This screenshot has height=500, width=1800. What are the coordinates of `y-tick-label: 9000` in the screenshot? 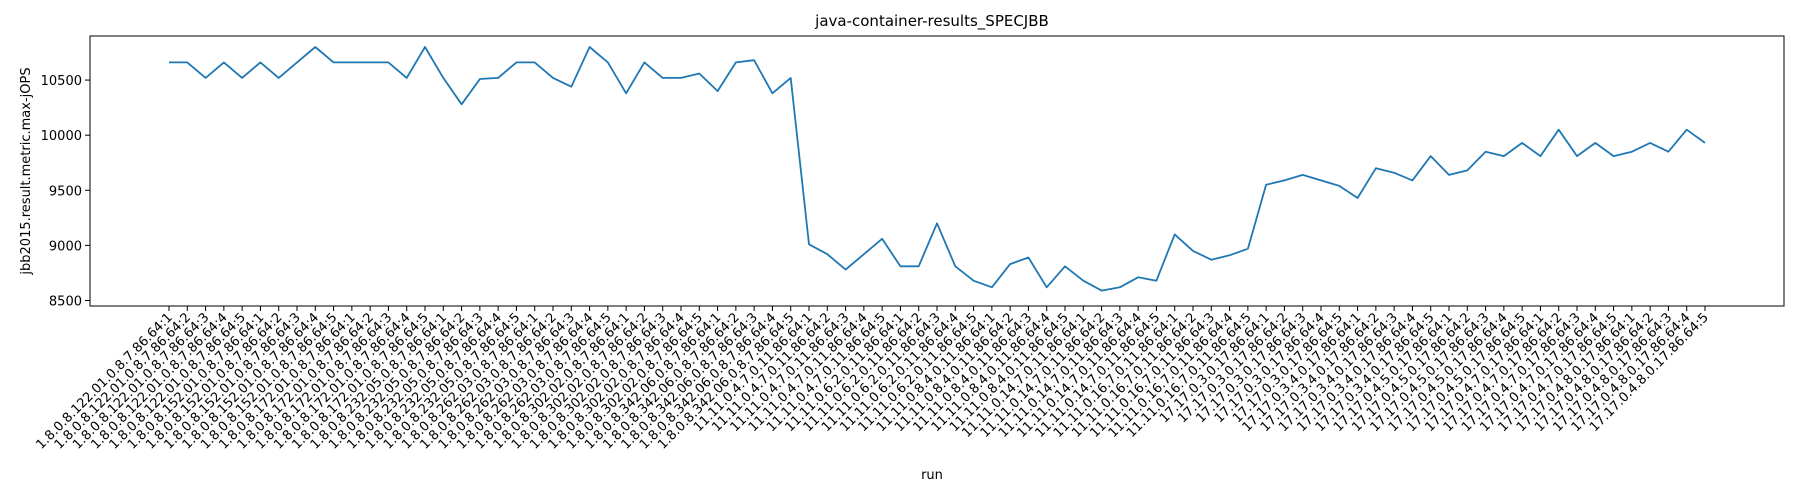 It's located at (65, 246).